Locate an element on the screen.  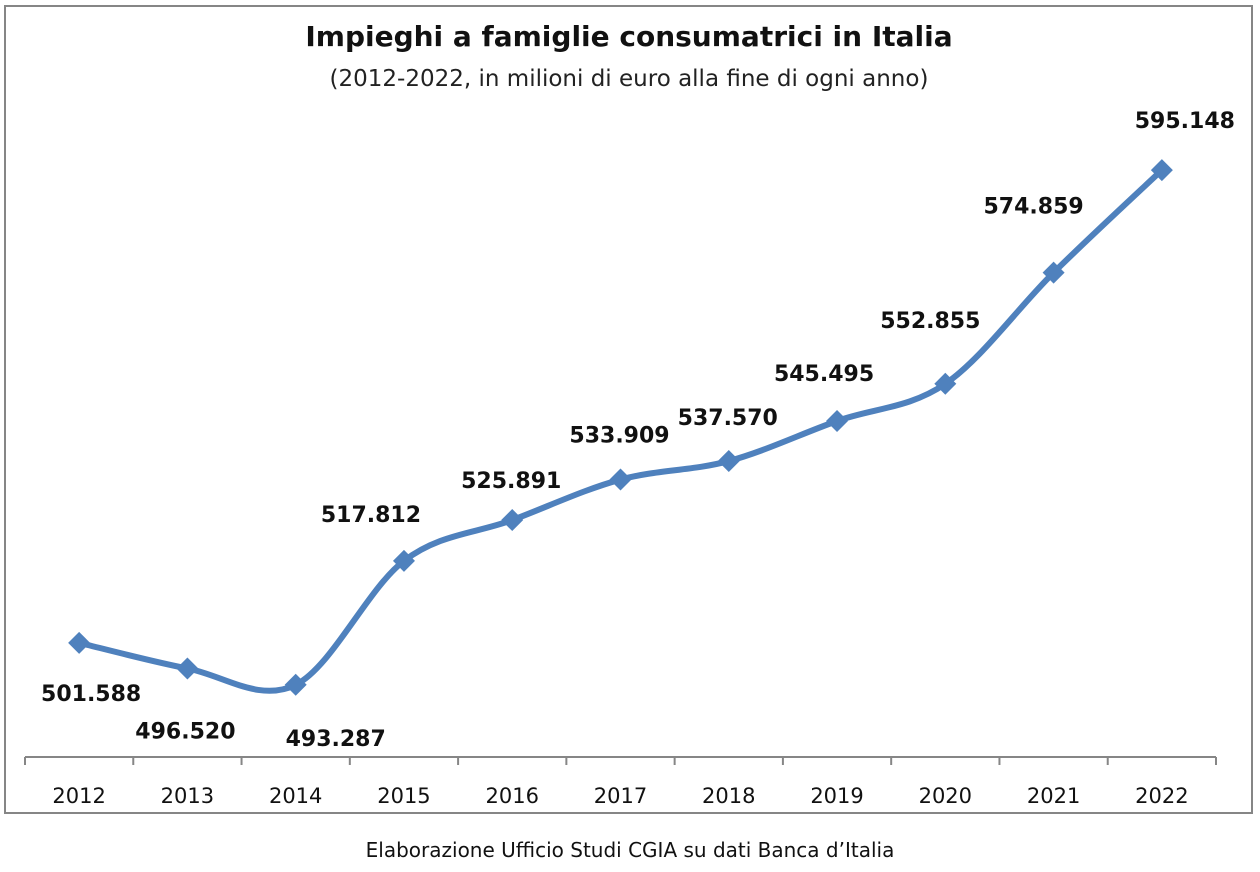
data-label: 595.148 is located at coordinates (1185, 121).